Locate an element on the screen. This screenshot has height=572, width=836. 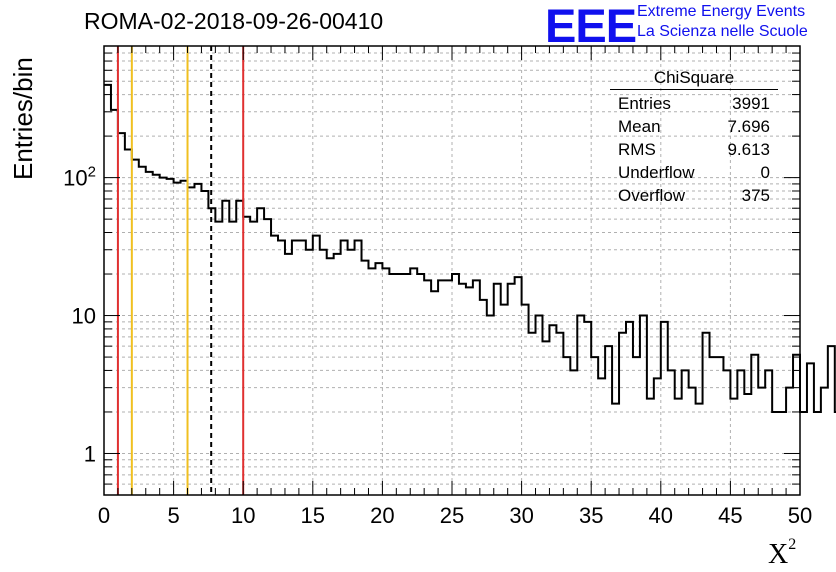
x-tick-label: 0 is located at coordinates (104, 515).